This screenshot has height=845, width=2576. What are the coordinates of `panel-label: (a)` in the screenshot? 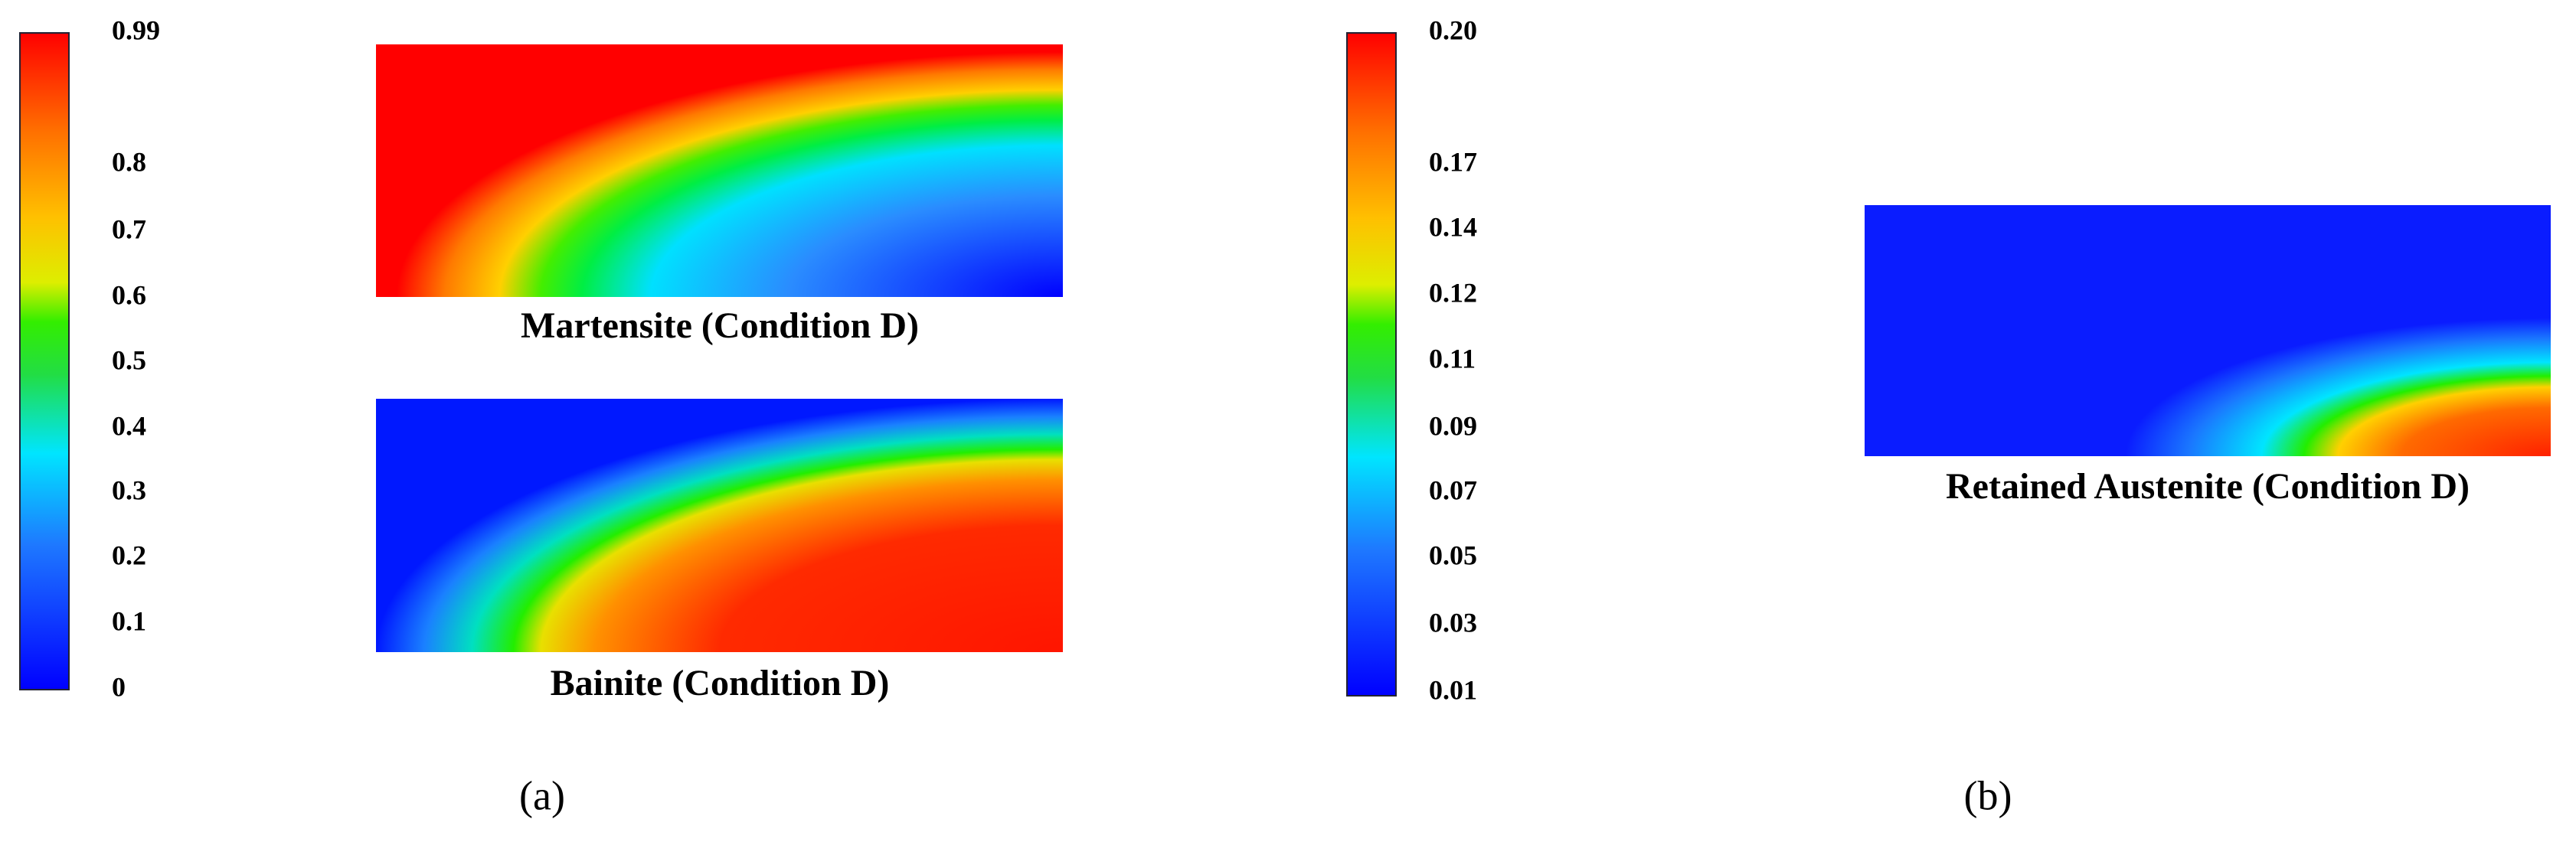 It's located at (542, 795).